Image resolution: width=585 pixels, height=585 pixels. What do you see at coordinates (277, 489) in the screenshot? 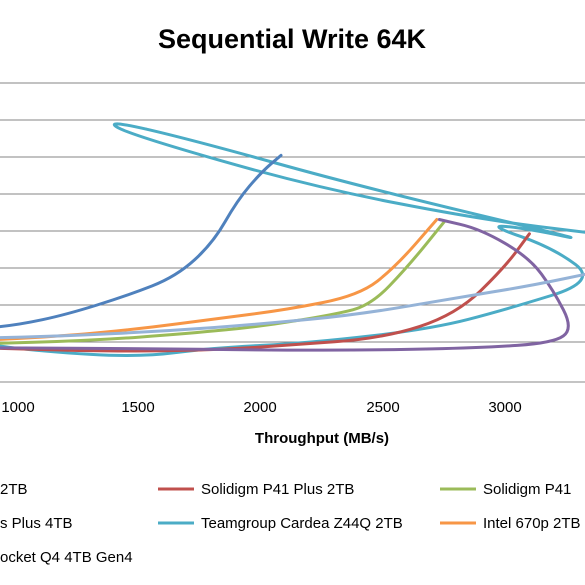
I see `legend-label: Solidigm P41 Plus 2TB` at bounding box center [277, 489].